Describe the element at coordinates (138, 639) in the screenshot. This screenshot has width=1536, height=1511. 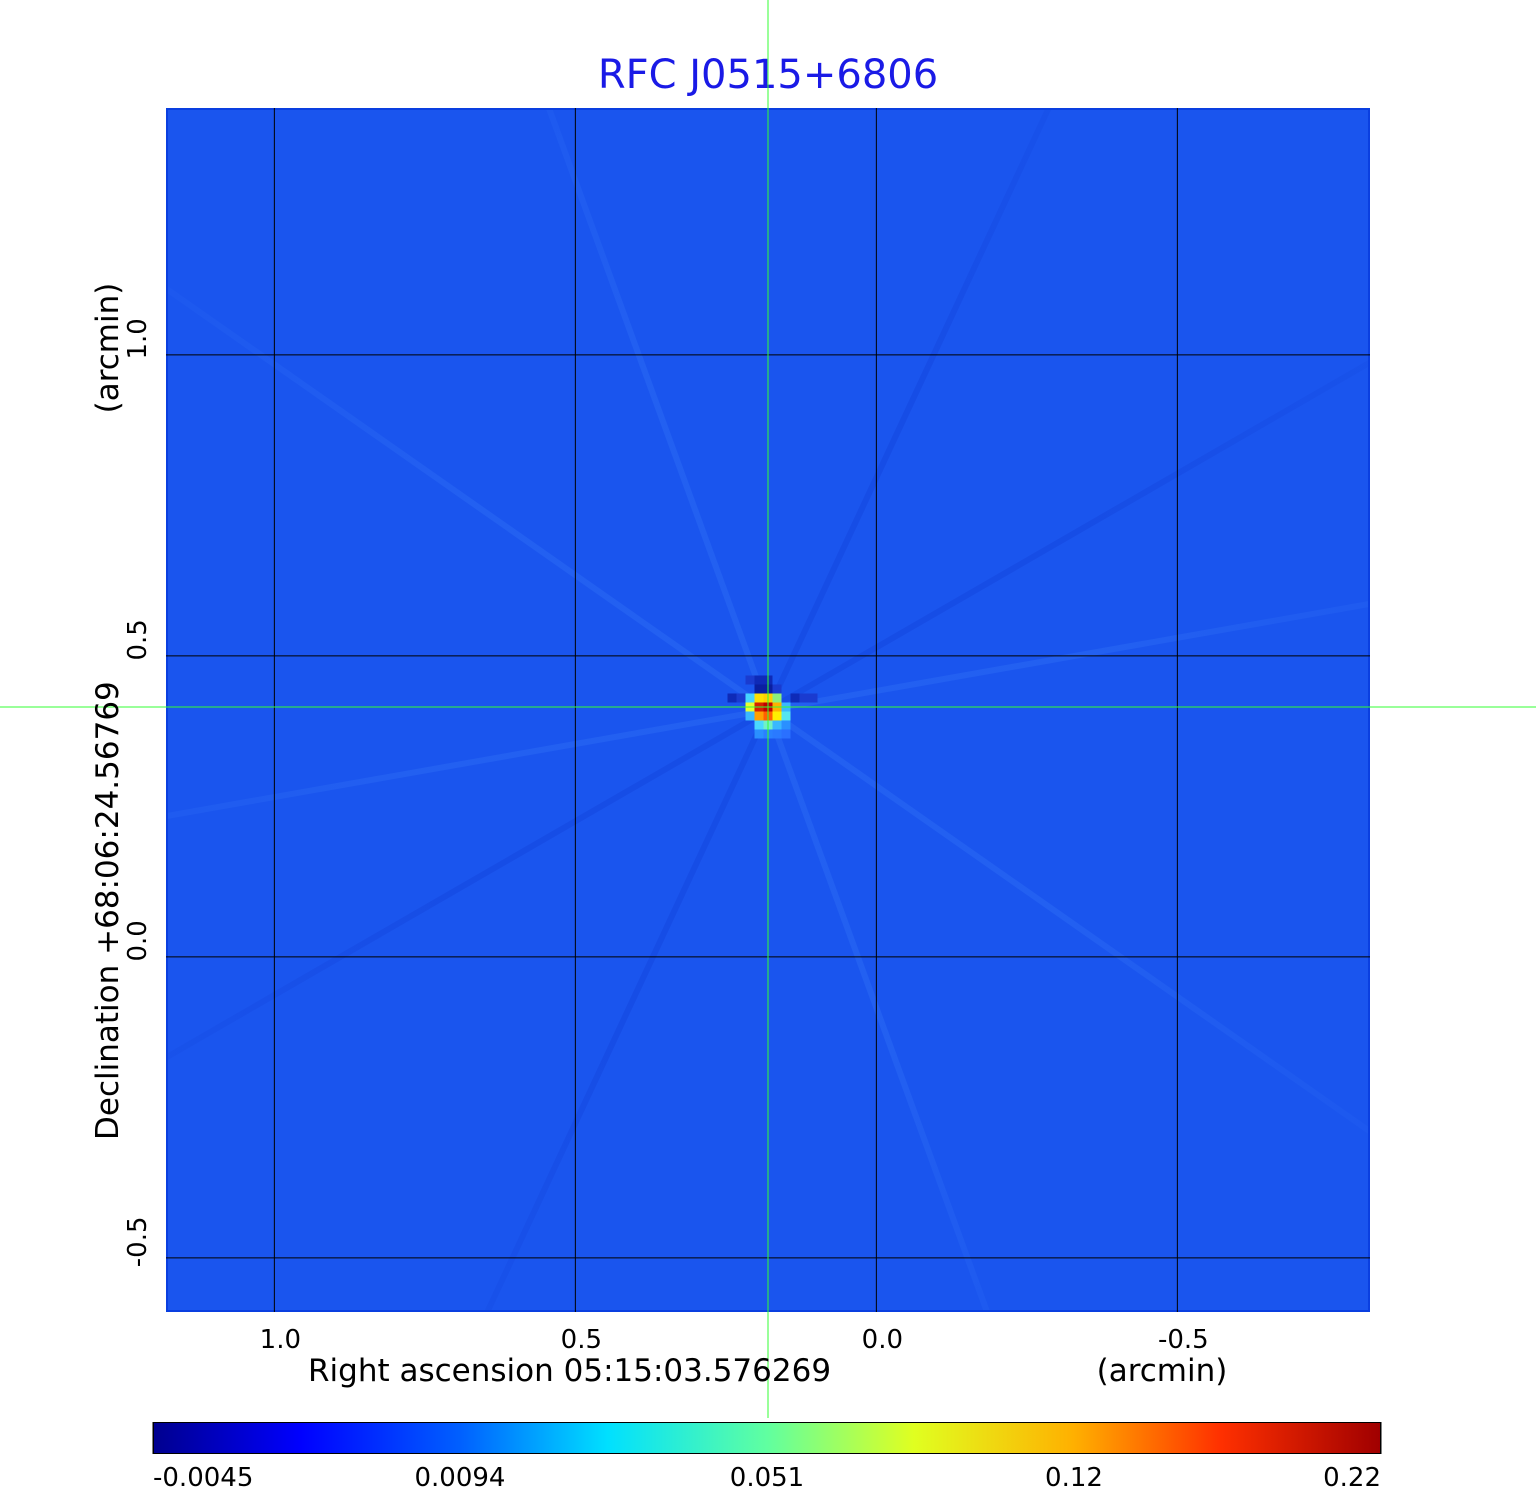
I see `y-tick-label: 0.5` at that location.